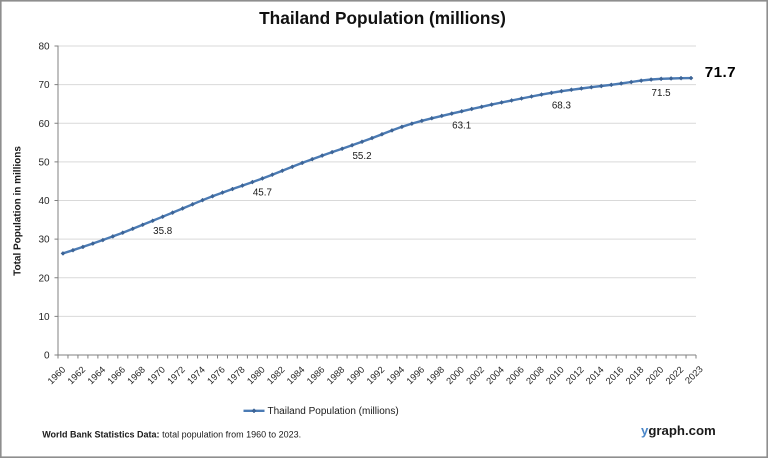 The height and width of the screenshot is (458, 768). Describe the element at coordinates (262, 193) in the screenshot. I see `svg-text: 45.7` at that location.